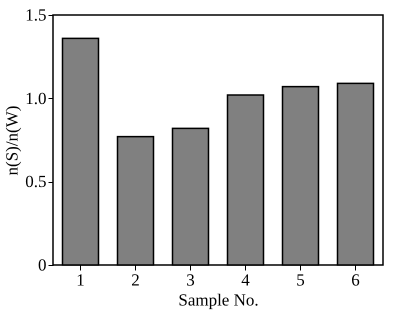 Image resolution: width=400 pixels, height=327 pixels. What do you see at coordinates (135, 280) in the screenshot?
I see `x-tick-label: 2` at bounding box center [135, 280].